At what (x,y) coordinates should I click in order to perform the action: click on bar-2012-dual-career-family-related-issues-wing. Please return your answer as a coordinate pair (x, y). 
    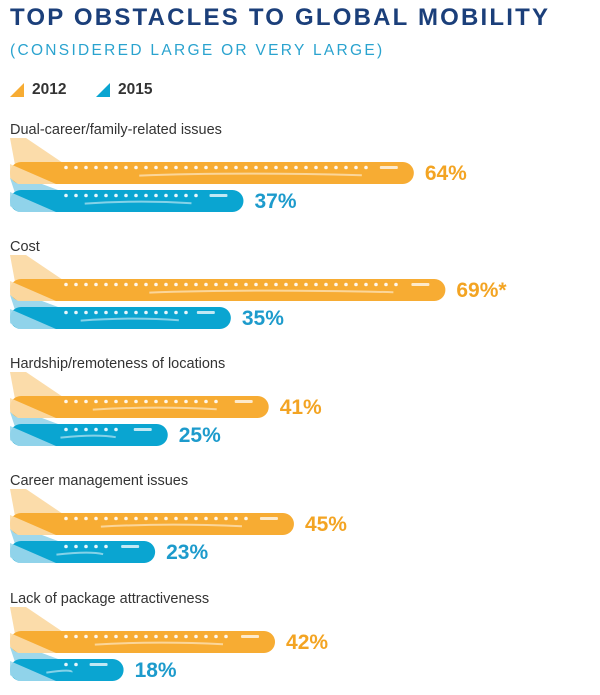
    Looking at the image, I should click on (250, 174).